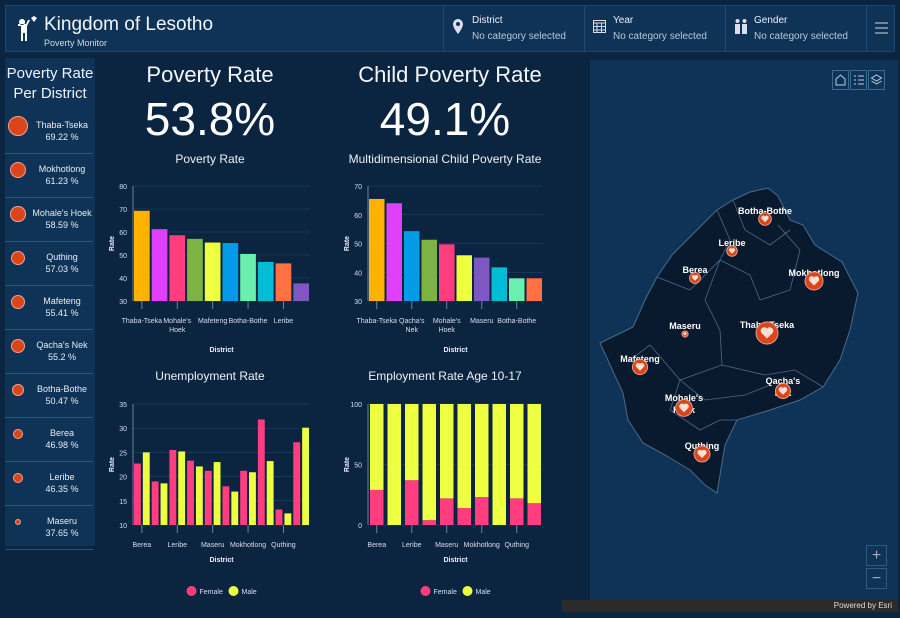 The image size is (900, 618). What do you see at coordinates (49, 308) in the screenshot?
I see `district-list-item: Mafeteng 55.41 %` at bounding box center [49, 308].